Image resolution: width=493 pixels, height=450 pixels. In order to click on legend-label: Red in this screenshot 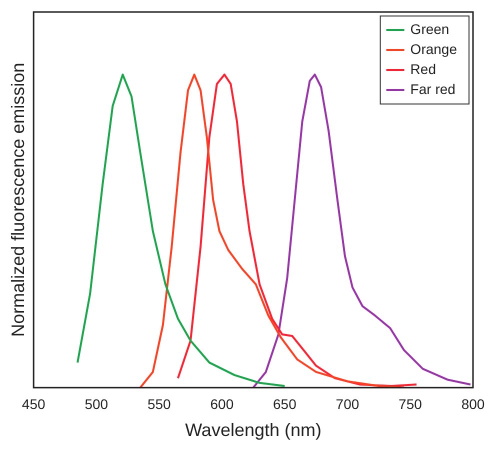, I will do `click(423, 68)`.